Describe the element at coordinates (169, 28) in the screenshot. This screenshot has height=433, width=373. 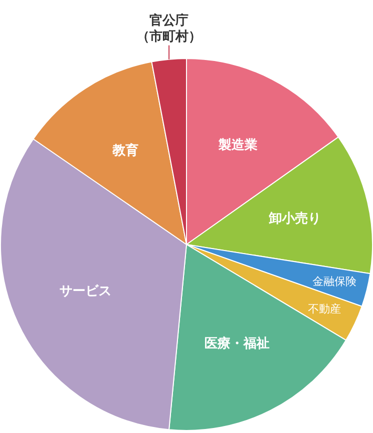
I see `slice-label: 官公庁（市町村）` at that location.